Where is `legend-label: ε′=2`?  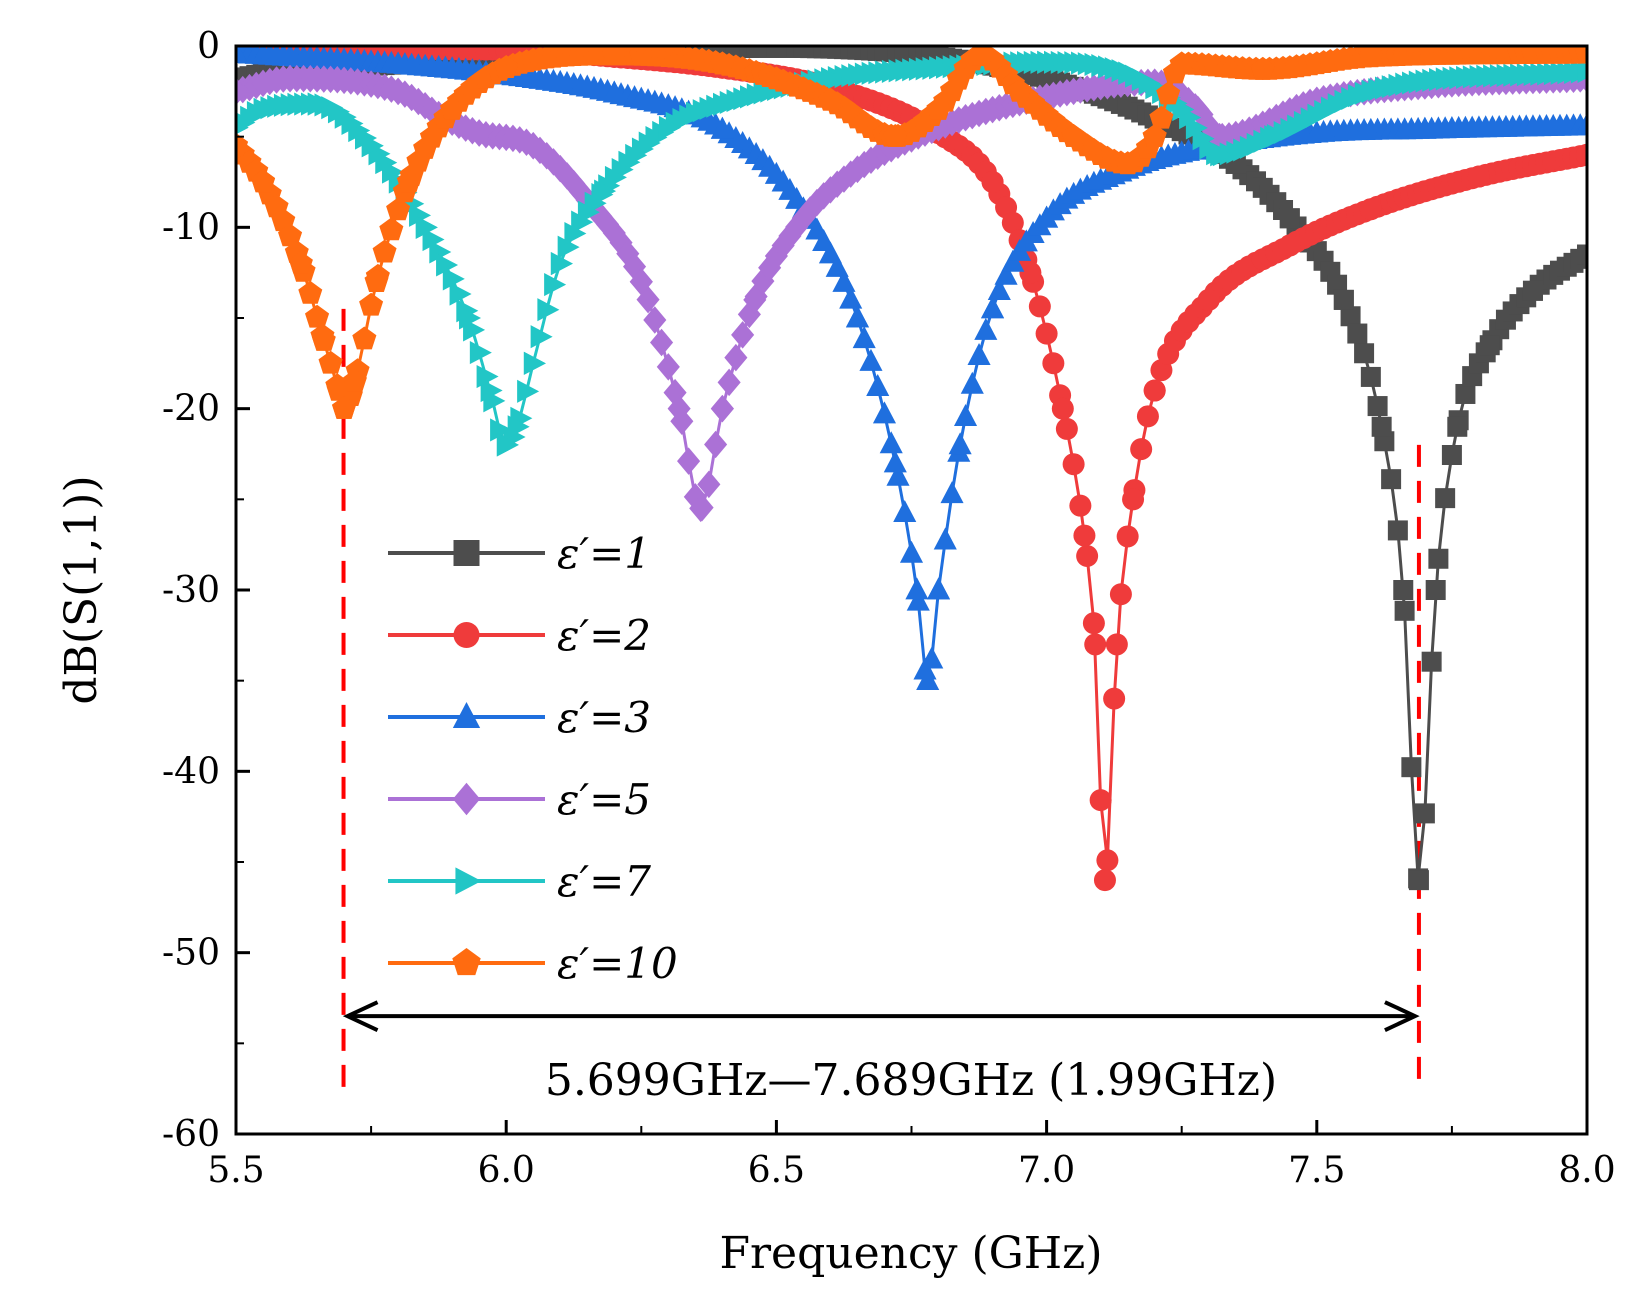
legend-label: ε′=2 is located at coordinates (604, 635).